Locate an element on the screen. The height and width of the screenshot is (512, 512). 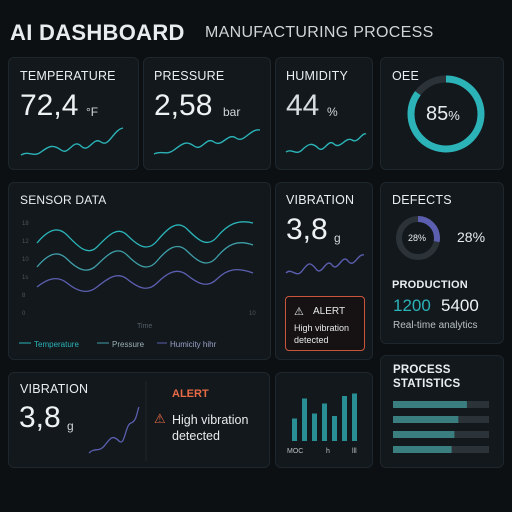
dashboard-subtitle: MANUFACTURING PROCESS is located at coordinates (319, 32).